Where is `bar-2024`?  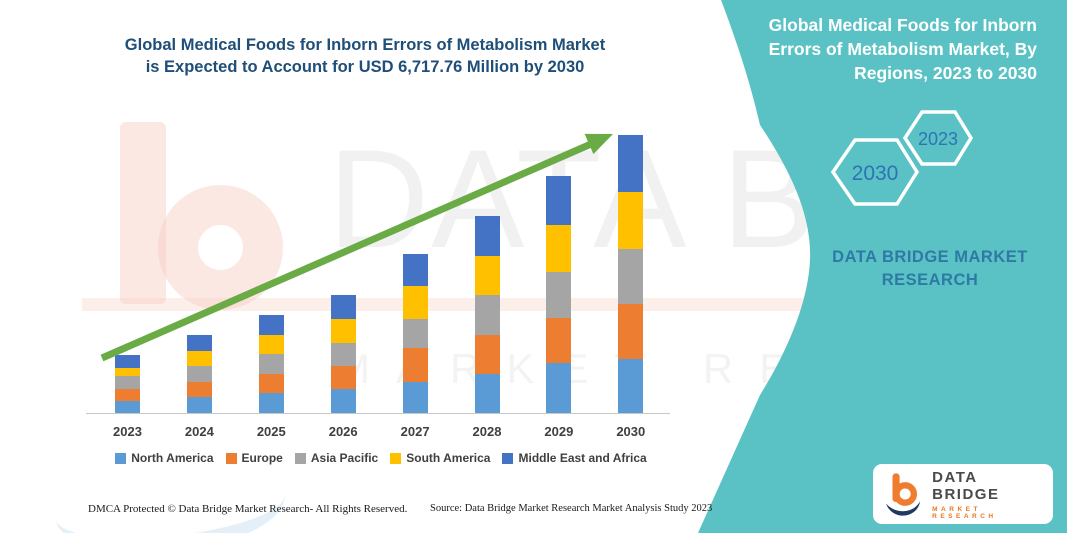
bar-2024 is located at coordinates (199, 374).